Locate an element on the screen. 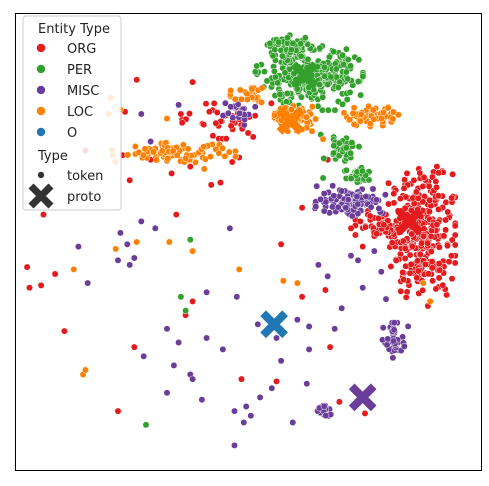 This screenshot has height=486, width=489. legend-hue-items: ORG PER MISC LOC O is located at coordinates (67, 91).